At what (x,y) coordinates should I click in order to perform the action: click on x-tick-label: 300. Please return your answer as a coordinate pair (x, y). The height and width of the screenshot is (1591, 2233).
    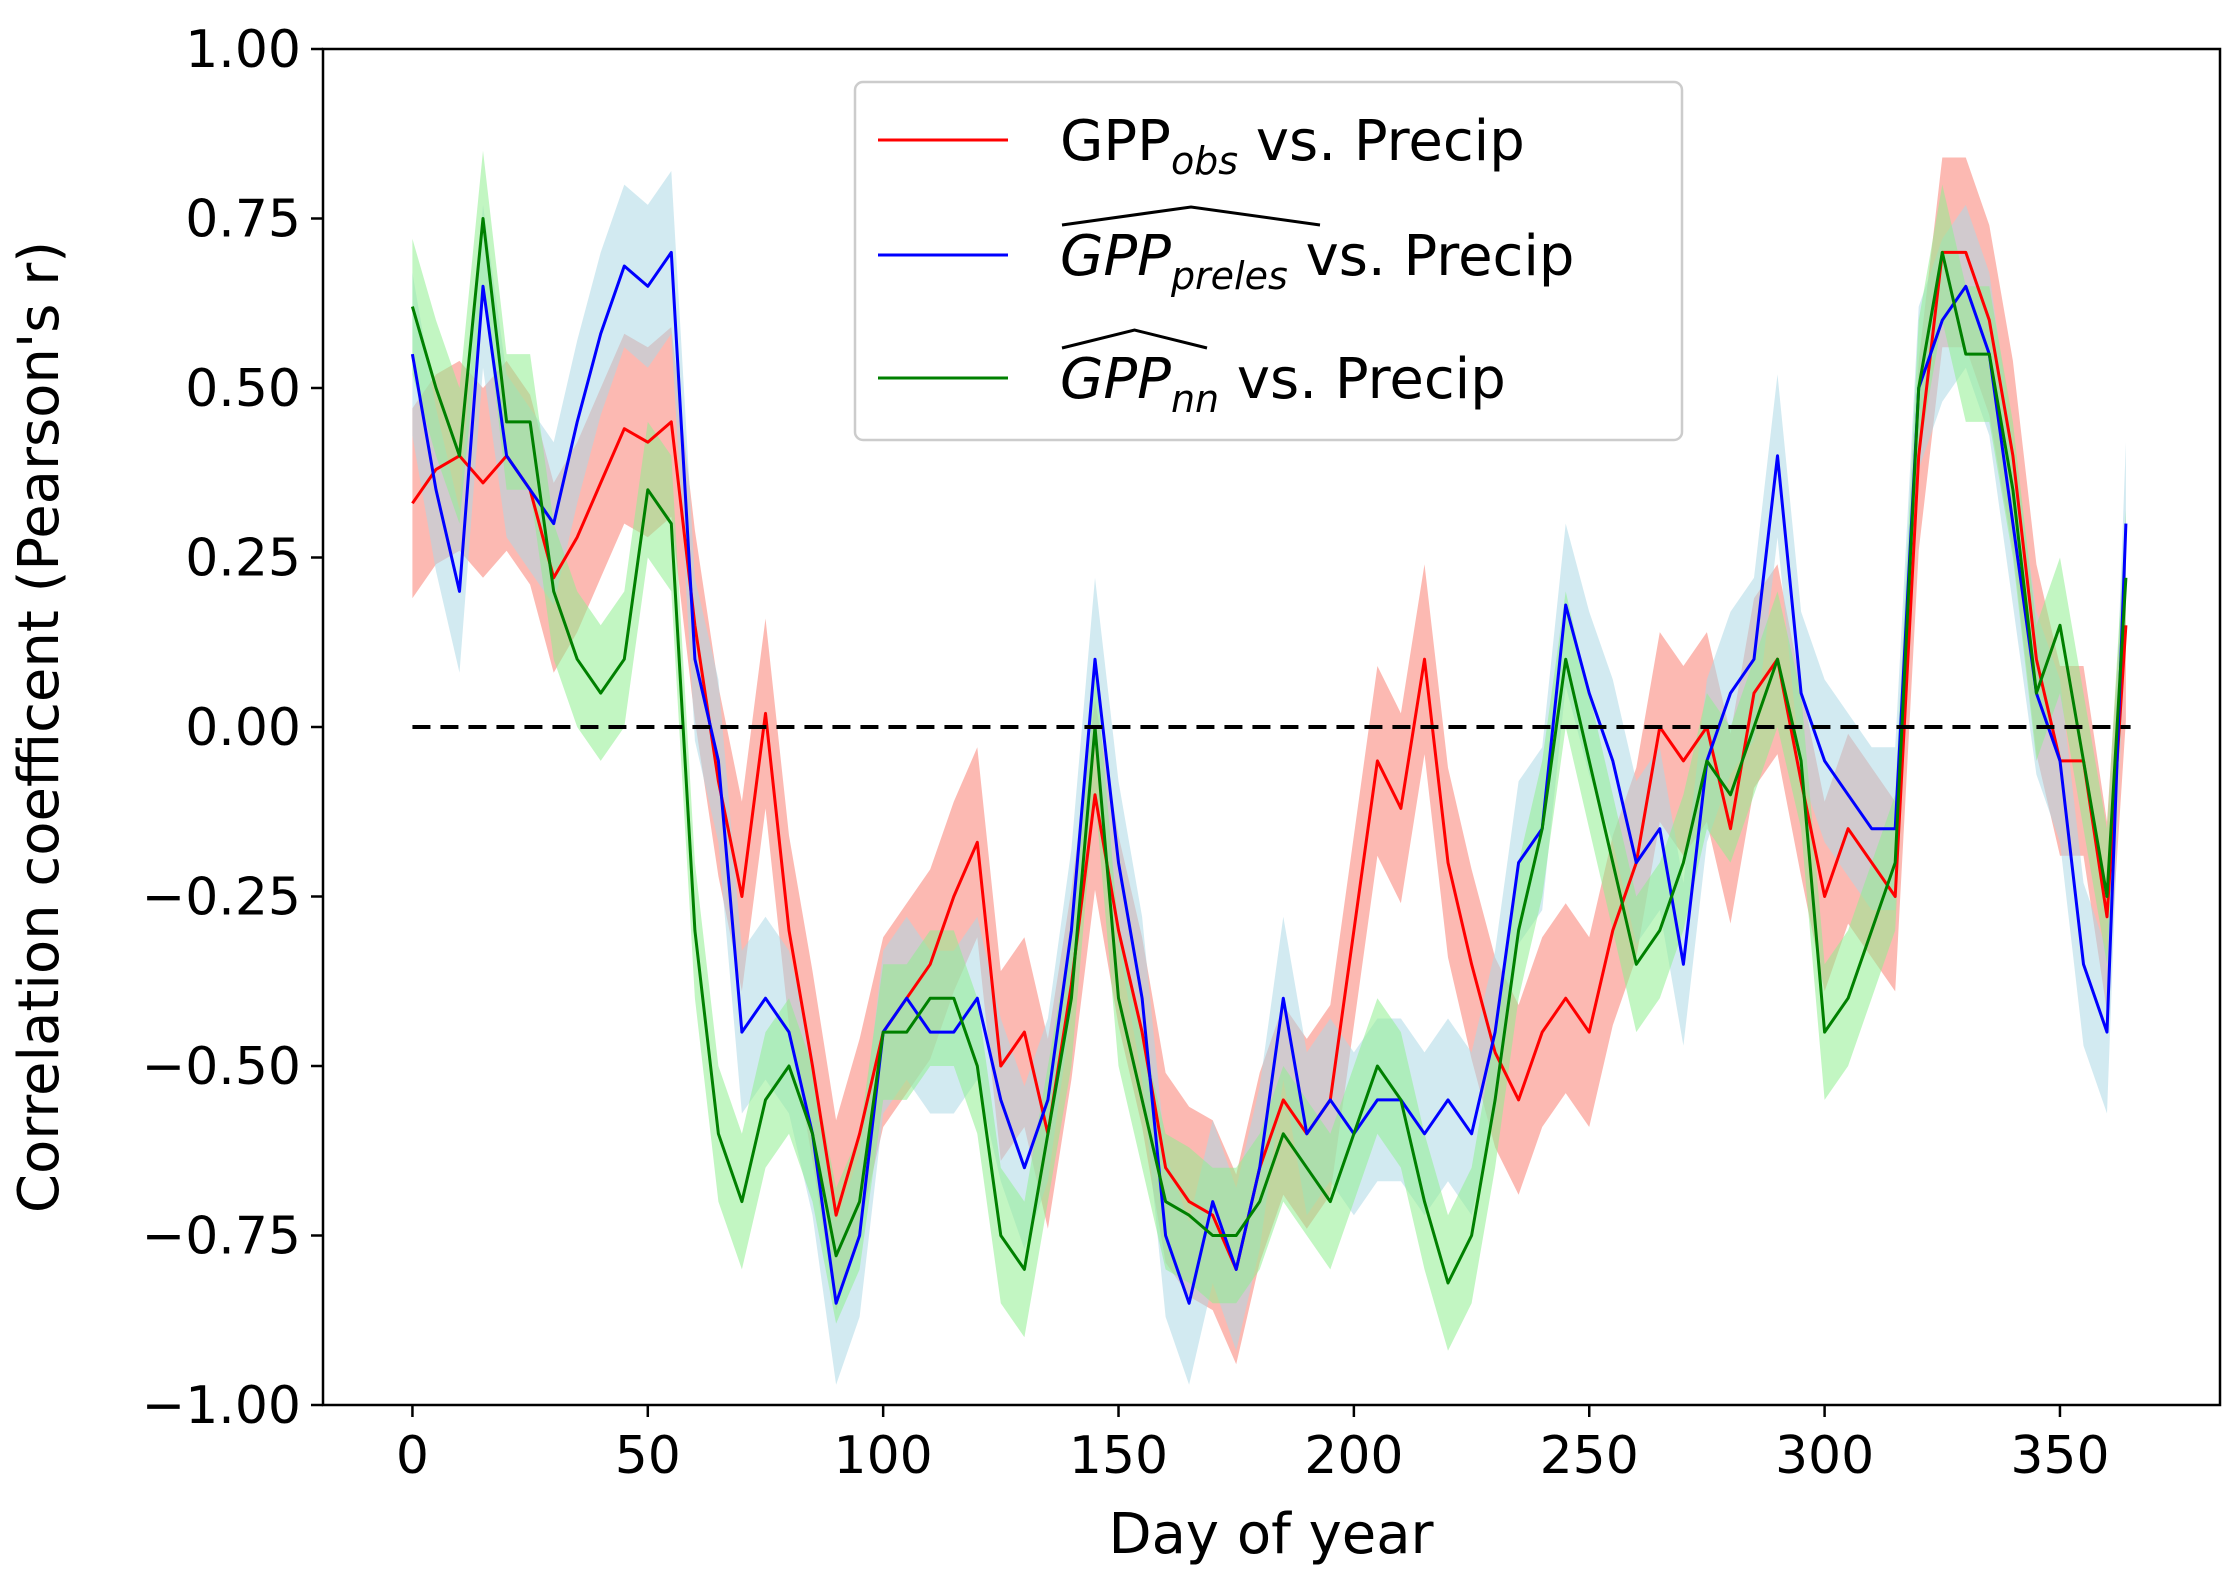
    Looking at the image, I should click on (1824, 1456).